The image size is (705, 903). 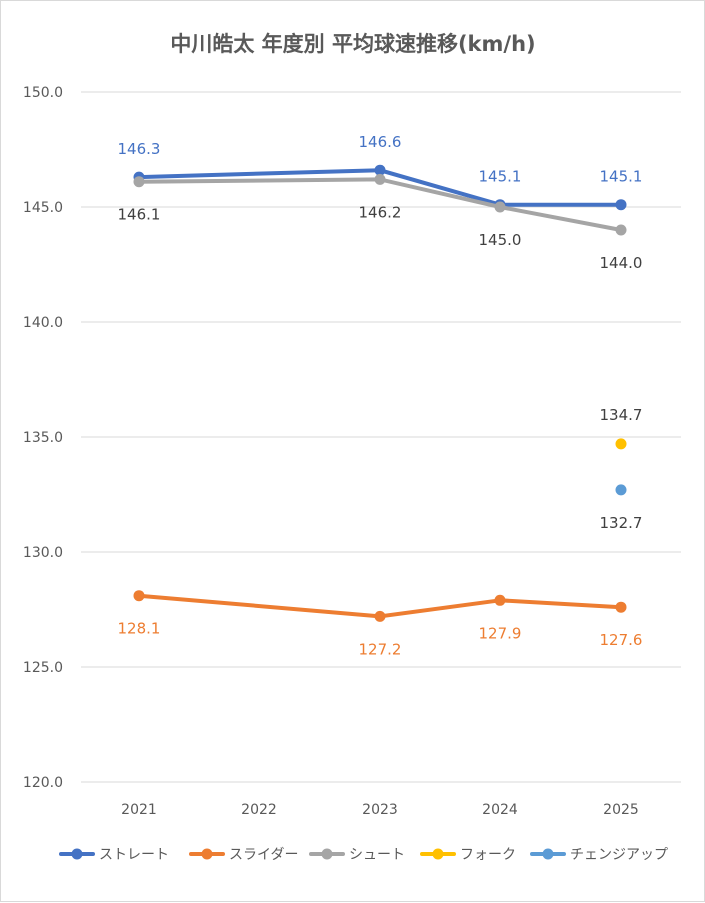 I want to click on legend: ストレート スライダー シュート フォーク チェンジアップ, so click(x=363, y=855).